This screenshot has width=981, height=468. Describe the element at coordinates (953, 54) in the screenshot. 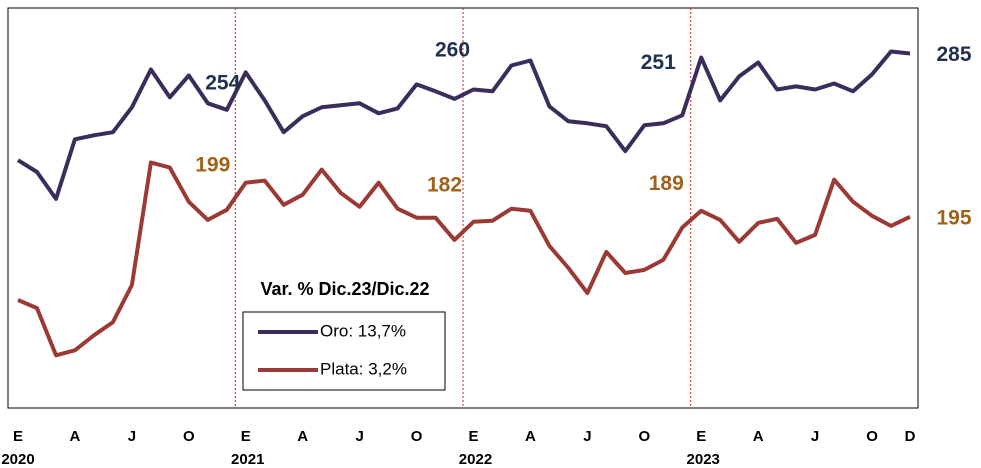

I see `data-label: 285` at that location.